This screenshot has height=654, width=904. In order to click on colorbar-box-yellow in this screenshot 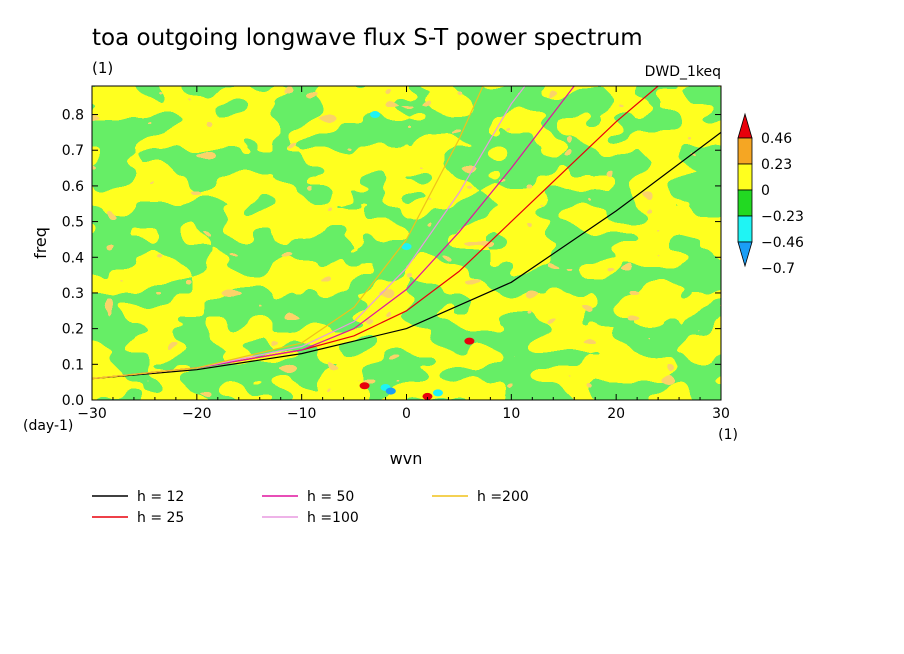, I will do `click(745, 177)`.